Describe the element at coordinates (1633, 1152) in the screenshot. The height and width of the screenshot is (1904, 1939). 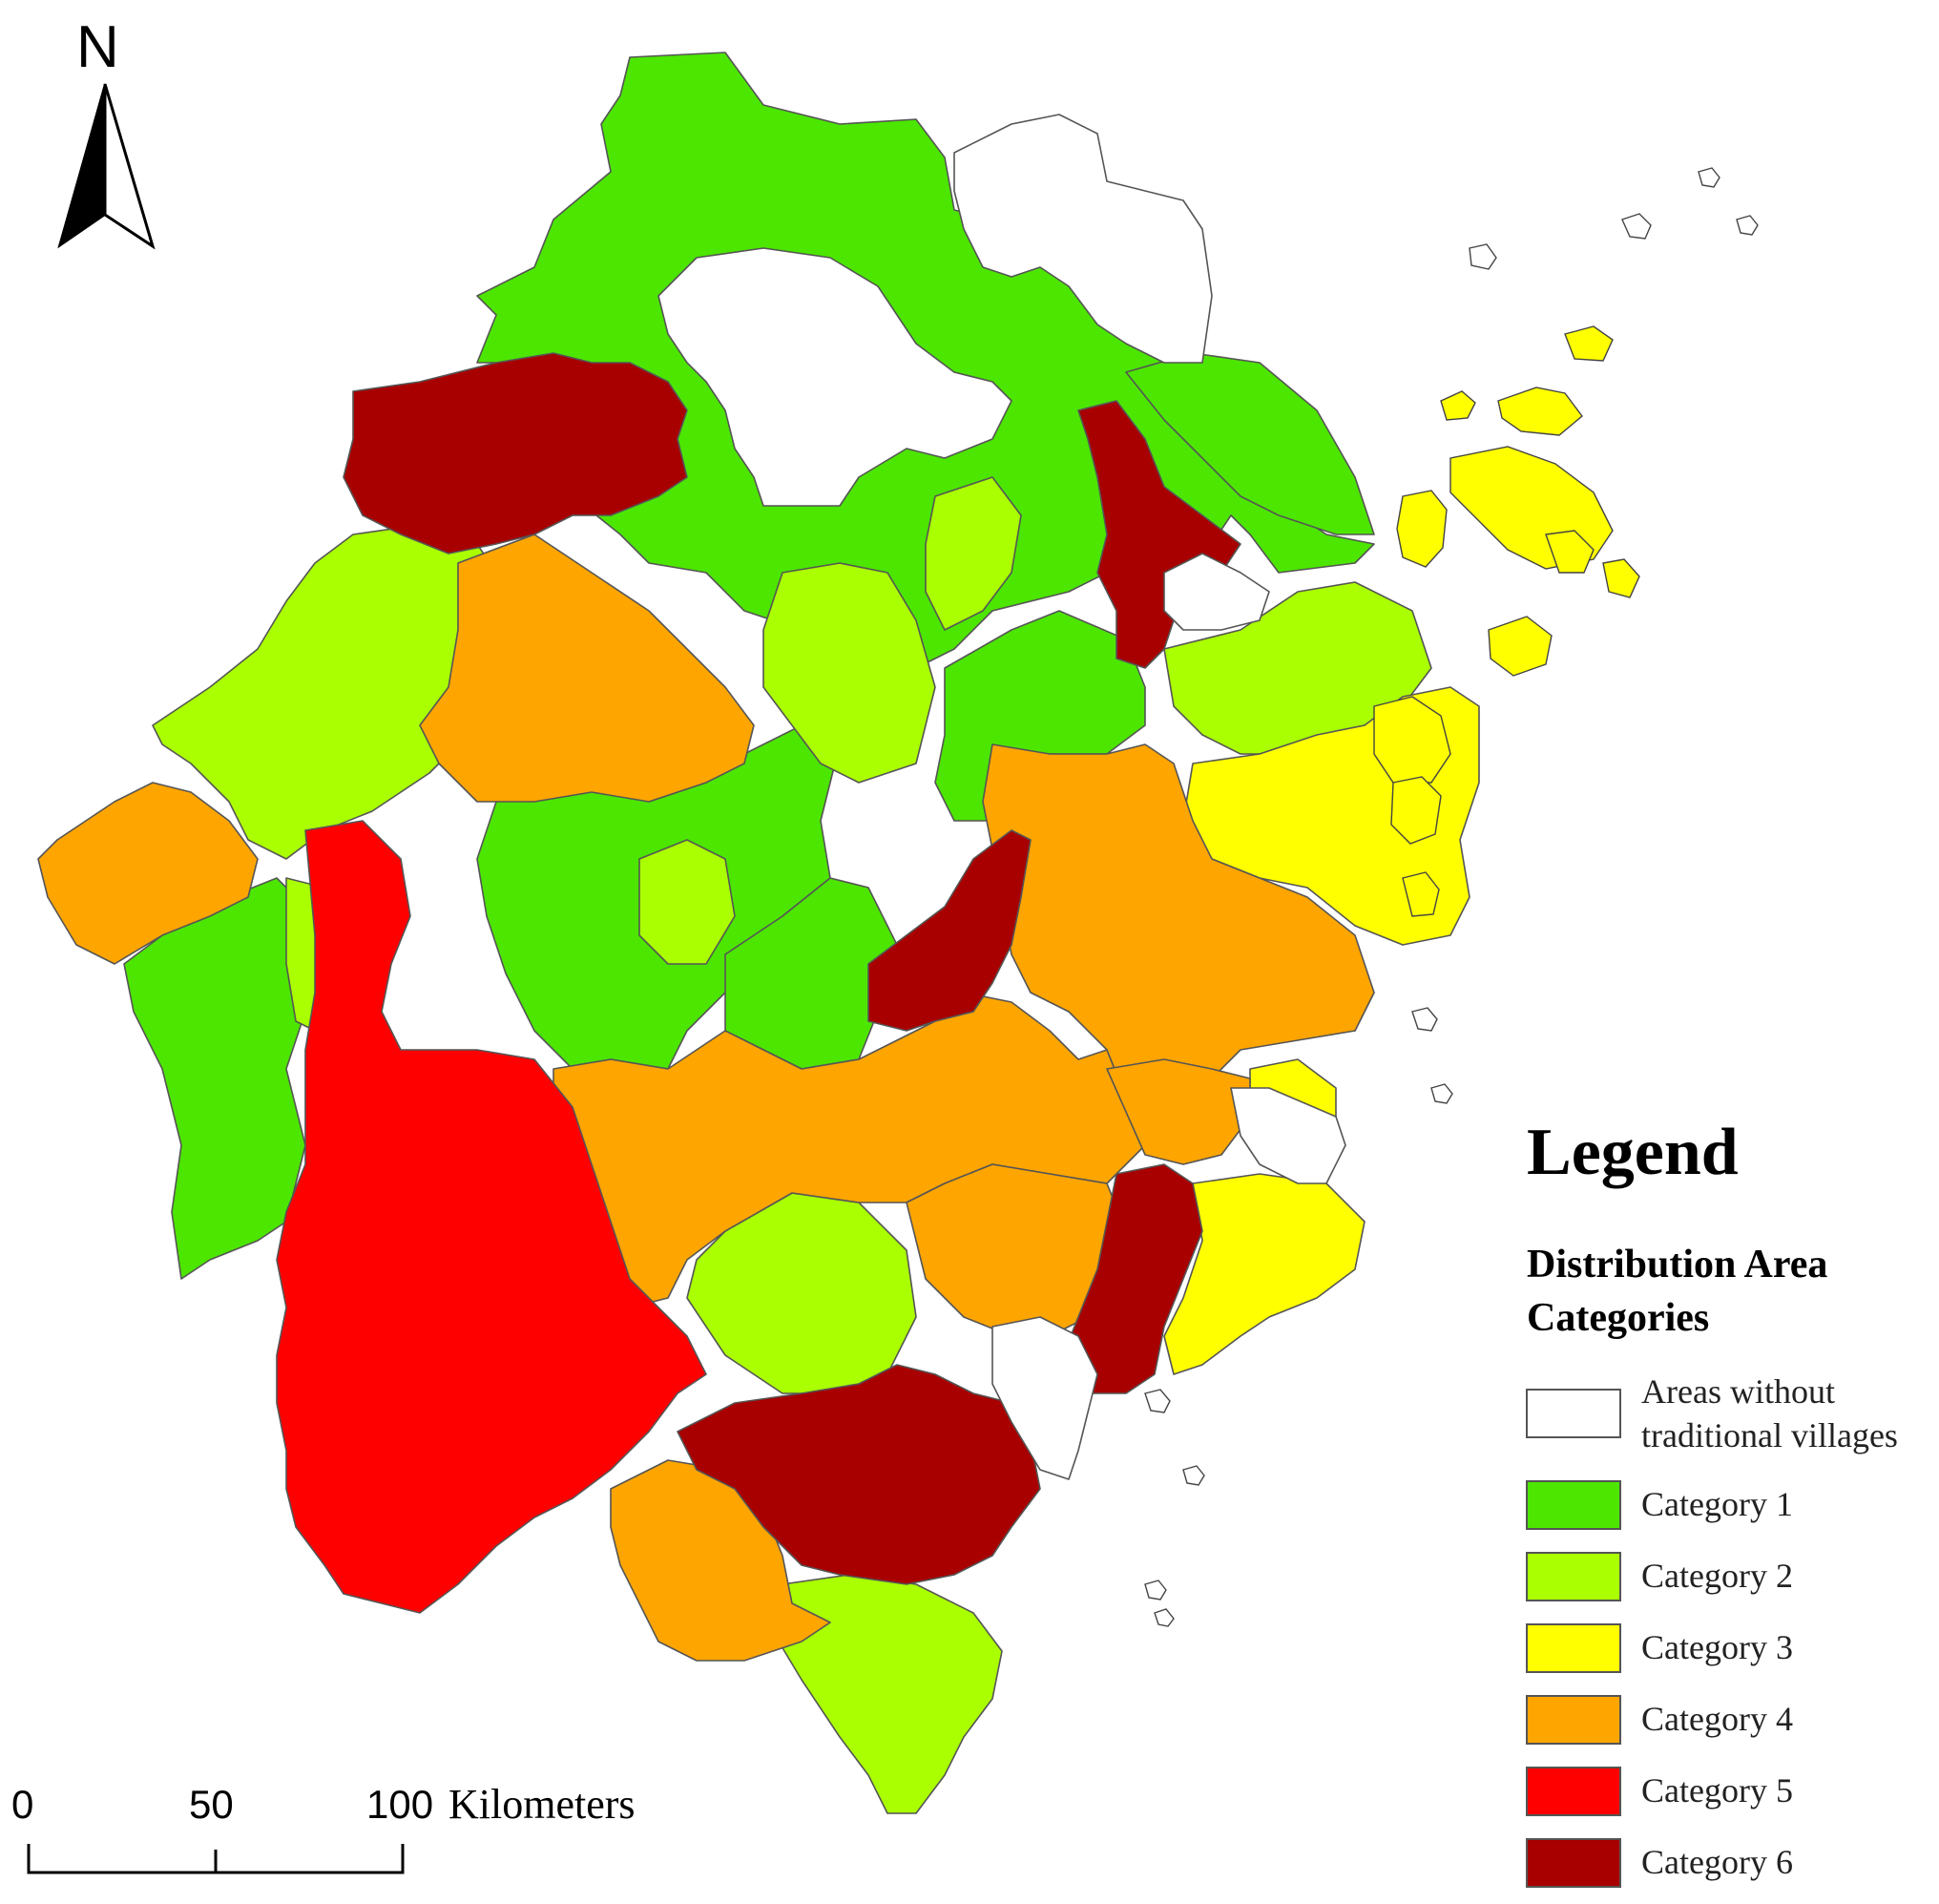
I see `legend-title: Legend` at that location.